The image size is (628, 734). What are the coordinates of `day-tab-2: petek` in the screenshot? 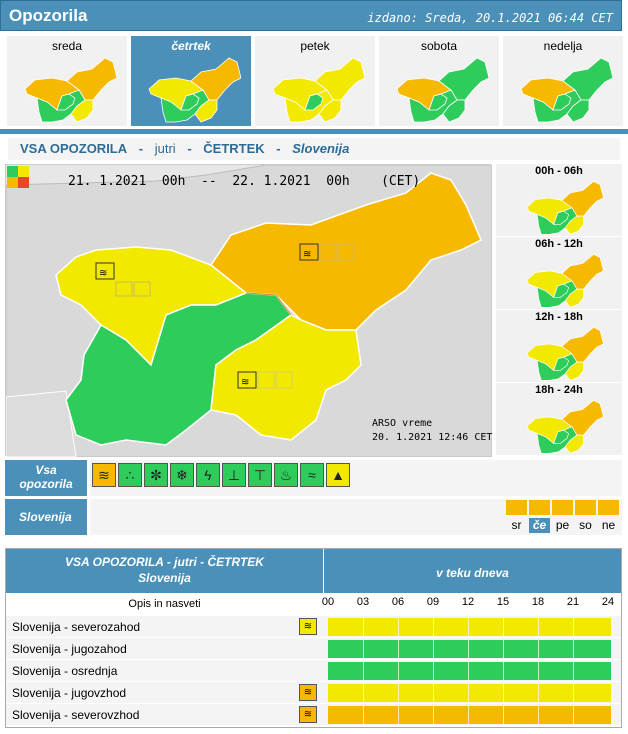 It's located at (315, 81).